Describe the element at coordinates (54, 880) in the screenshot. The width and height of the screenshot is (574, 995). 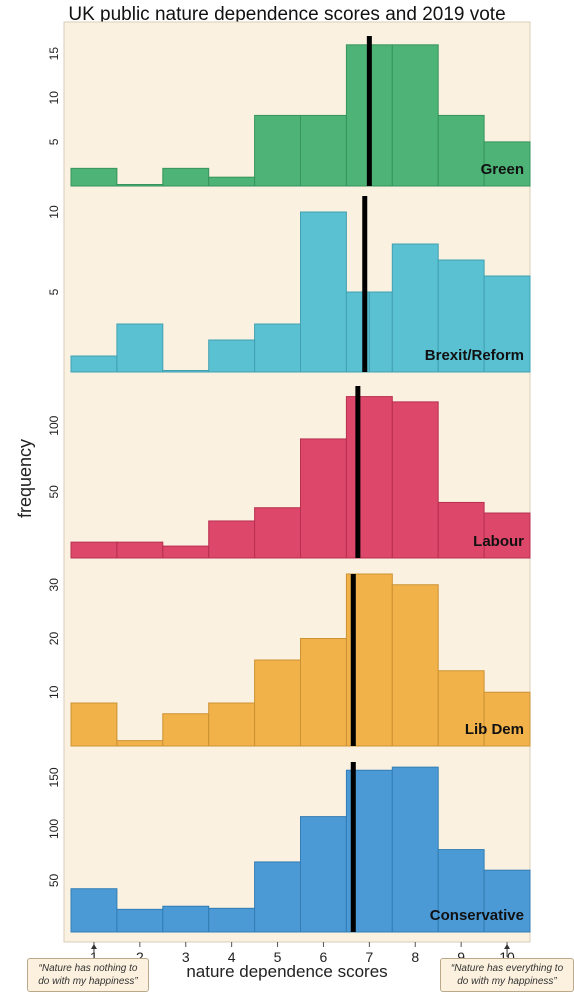
I see `y-tick-label-conservative-50: 50` at that location.